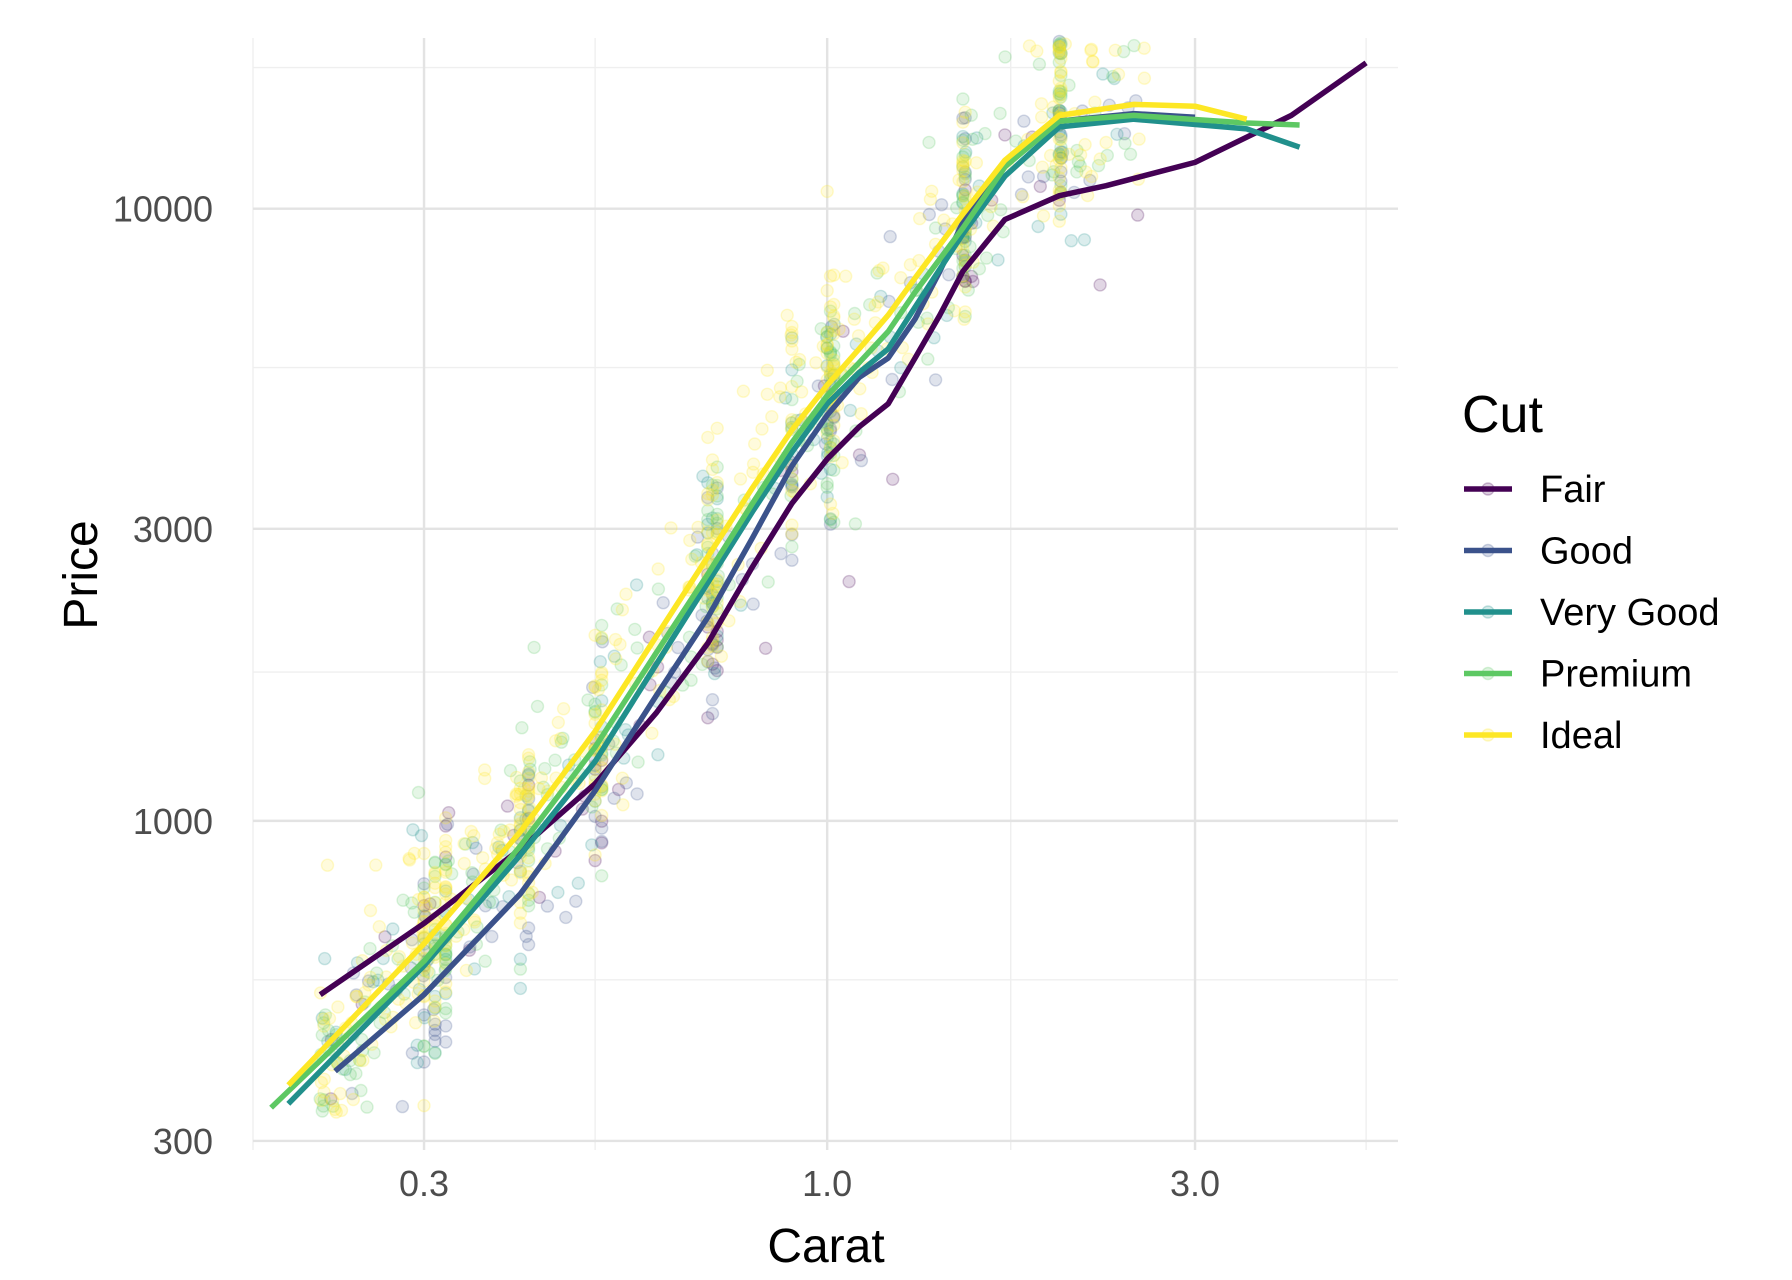  I want to click on legend-label: Very Good, so click(1630, 613).